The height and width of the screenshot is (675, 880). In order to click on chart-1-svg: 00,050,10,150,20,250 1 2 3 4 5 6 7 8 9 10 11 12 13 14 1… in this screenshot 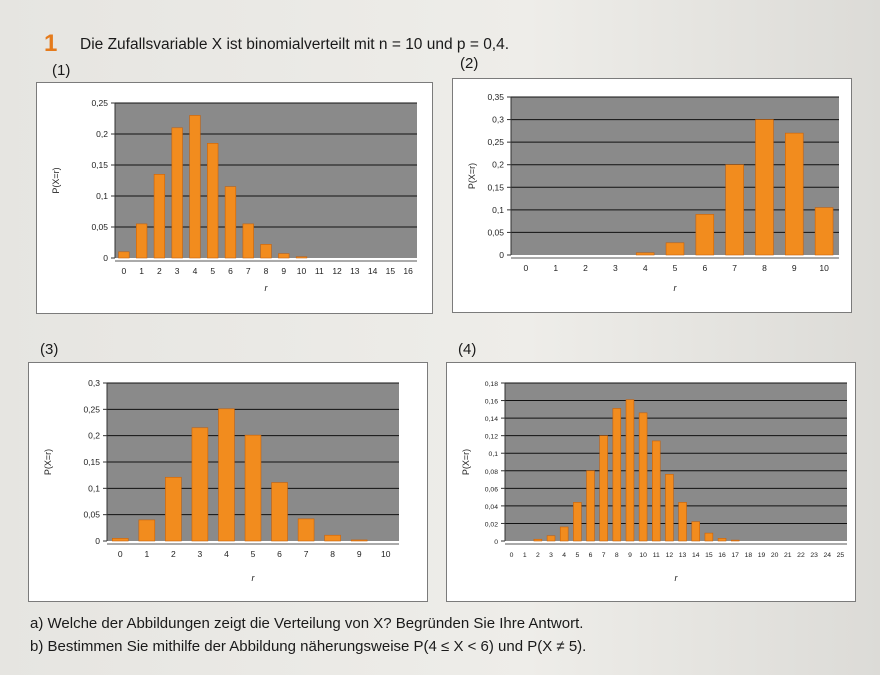, I will do `click(234, 195)`.